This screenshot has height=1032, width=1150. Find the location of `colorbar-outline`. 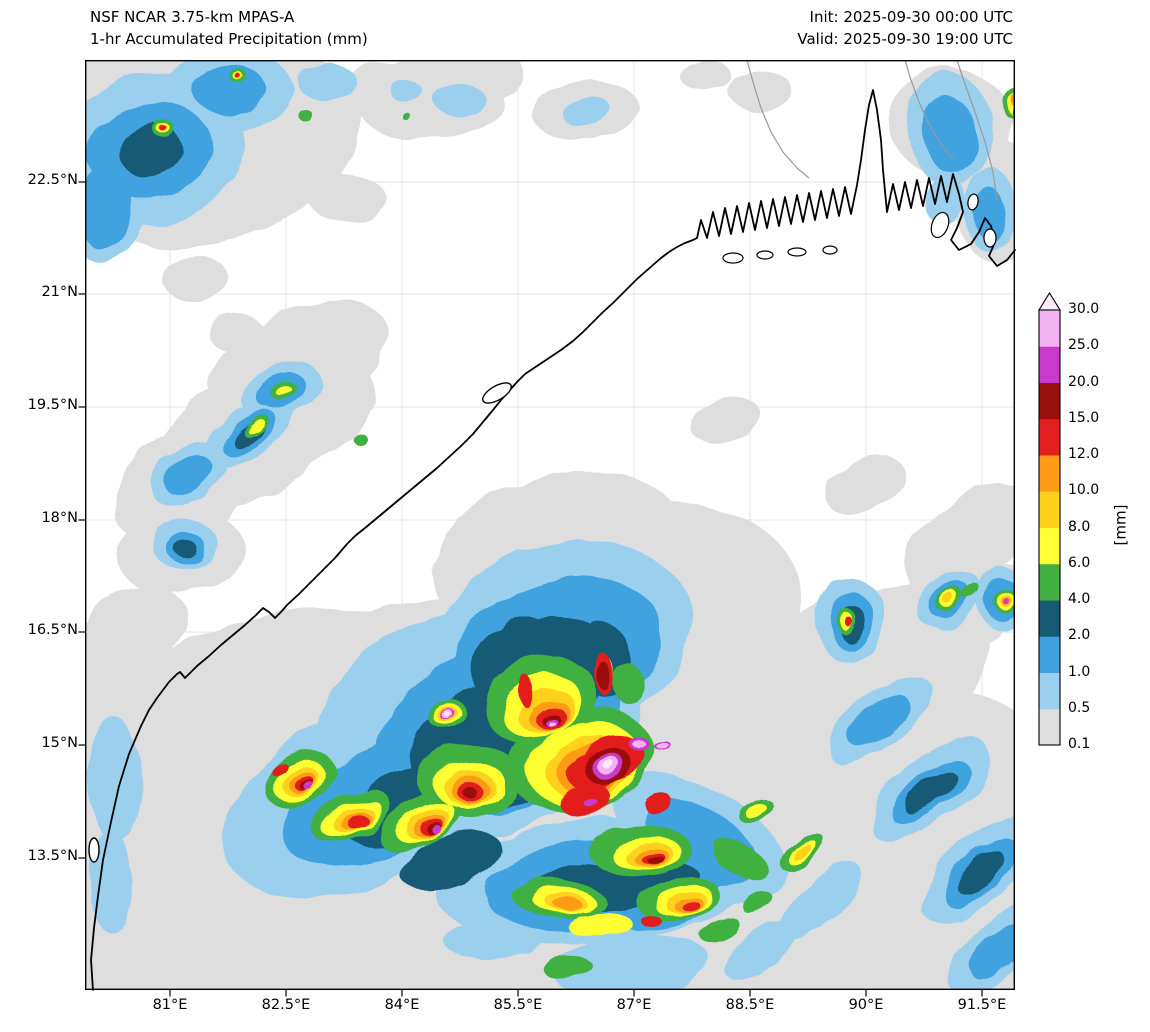

colorbar-outline is located at coordinates (1049, 527).